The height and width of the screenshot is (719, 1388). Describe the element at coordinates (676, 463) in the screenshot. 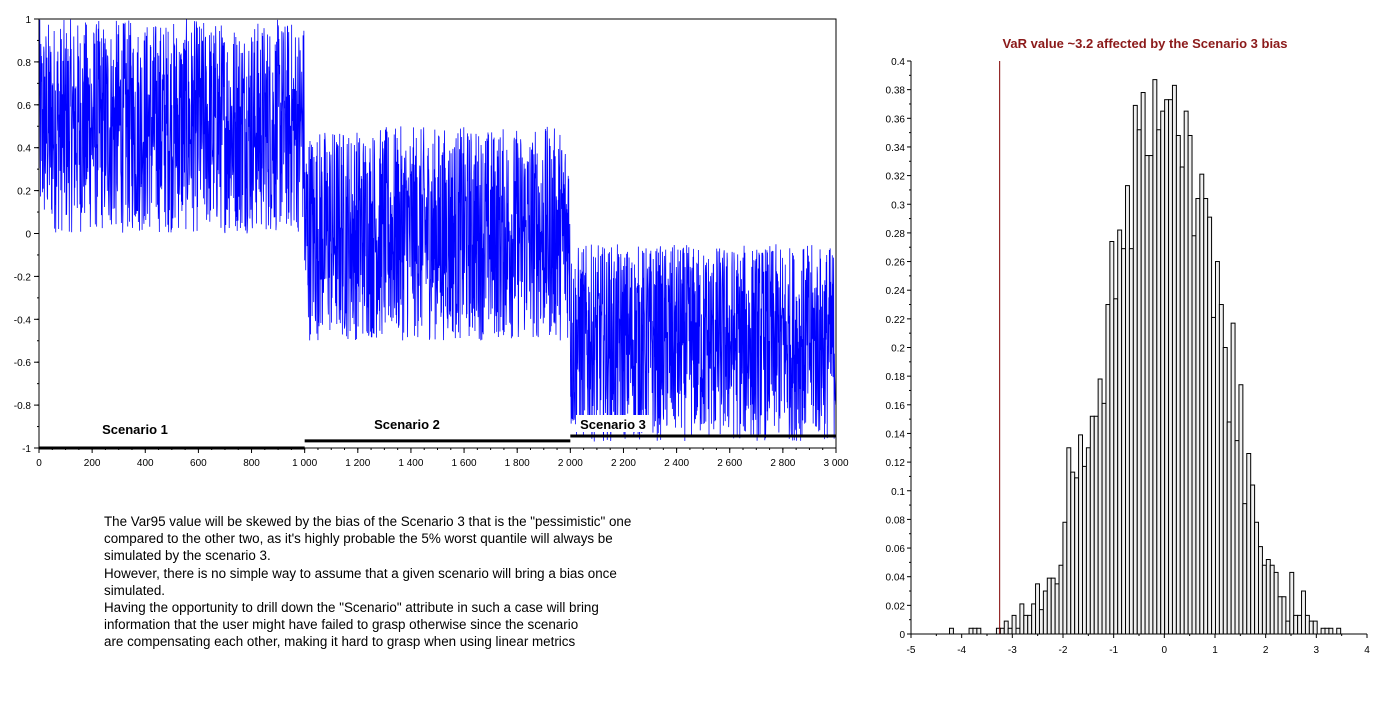

I see `x-tick-label: 2 400` at that location.